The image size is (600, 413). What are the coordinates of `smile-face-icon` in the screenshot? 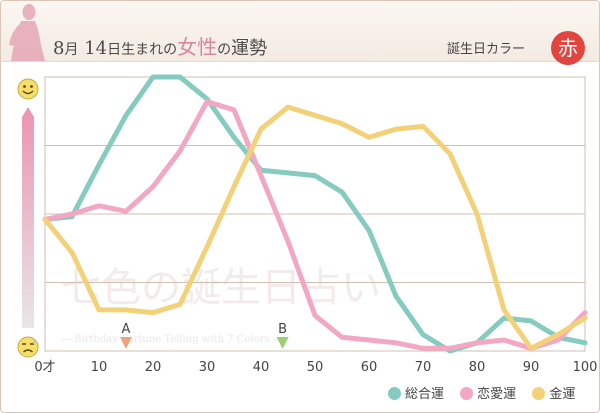 It's located at (28, 89).